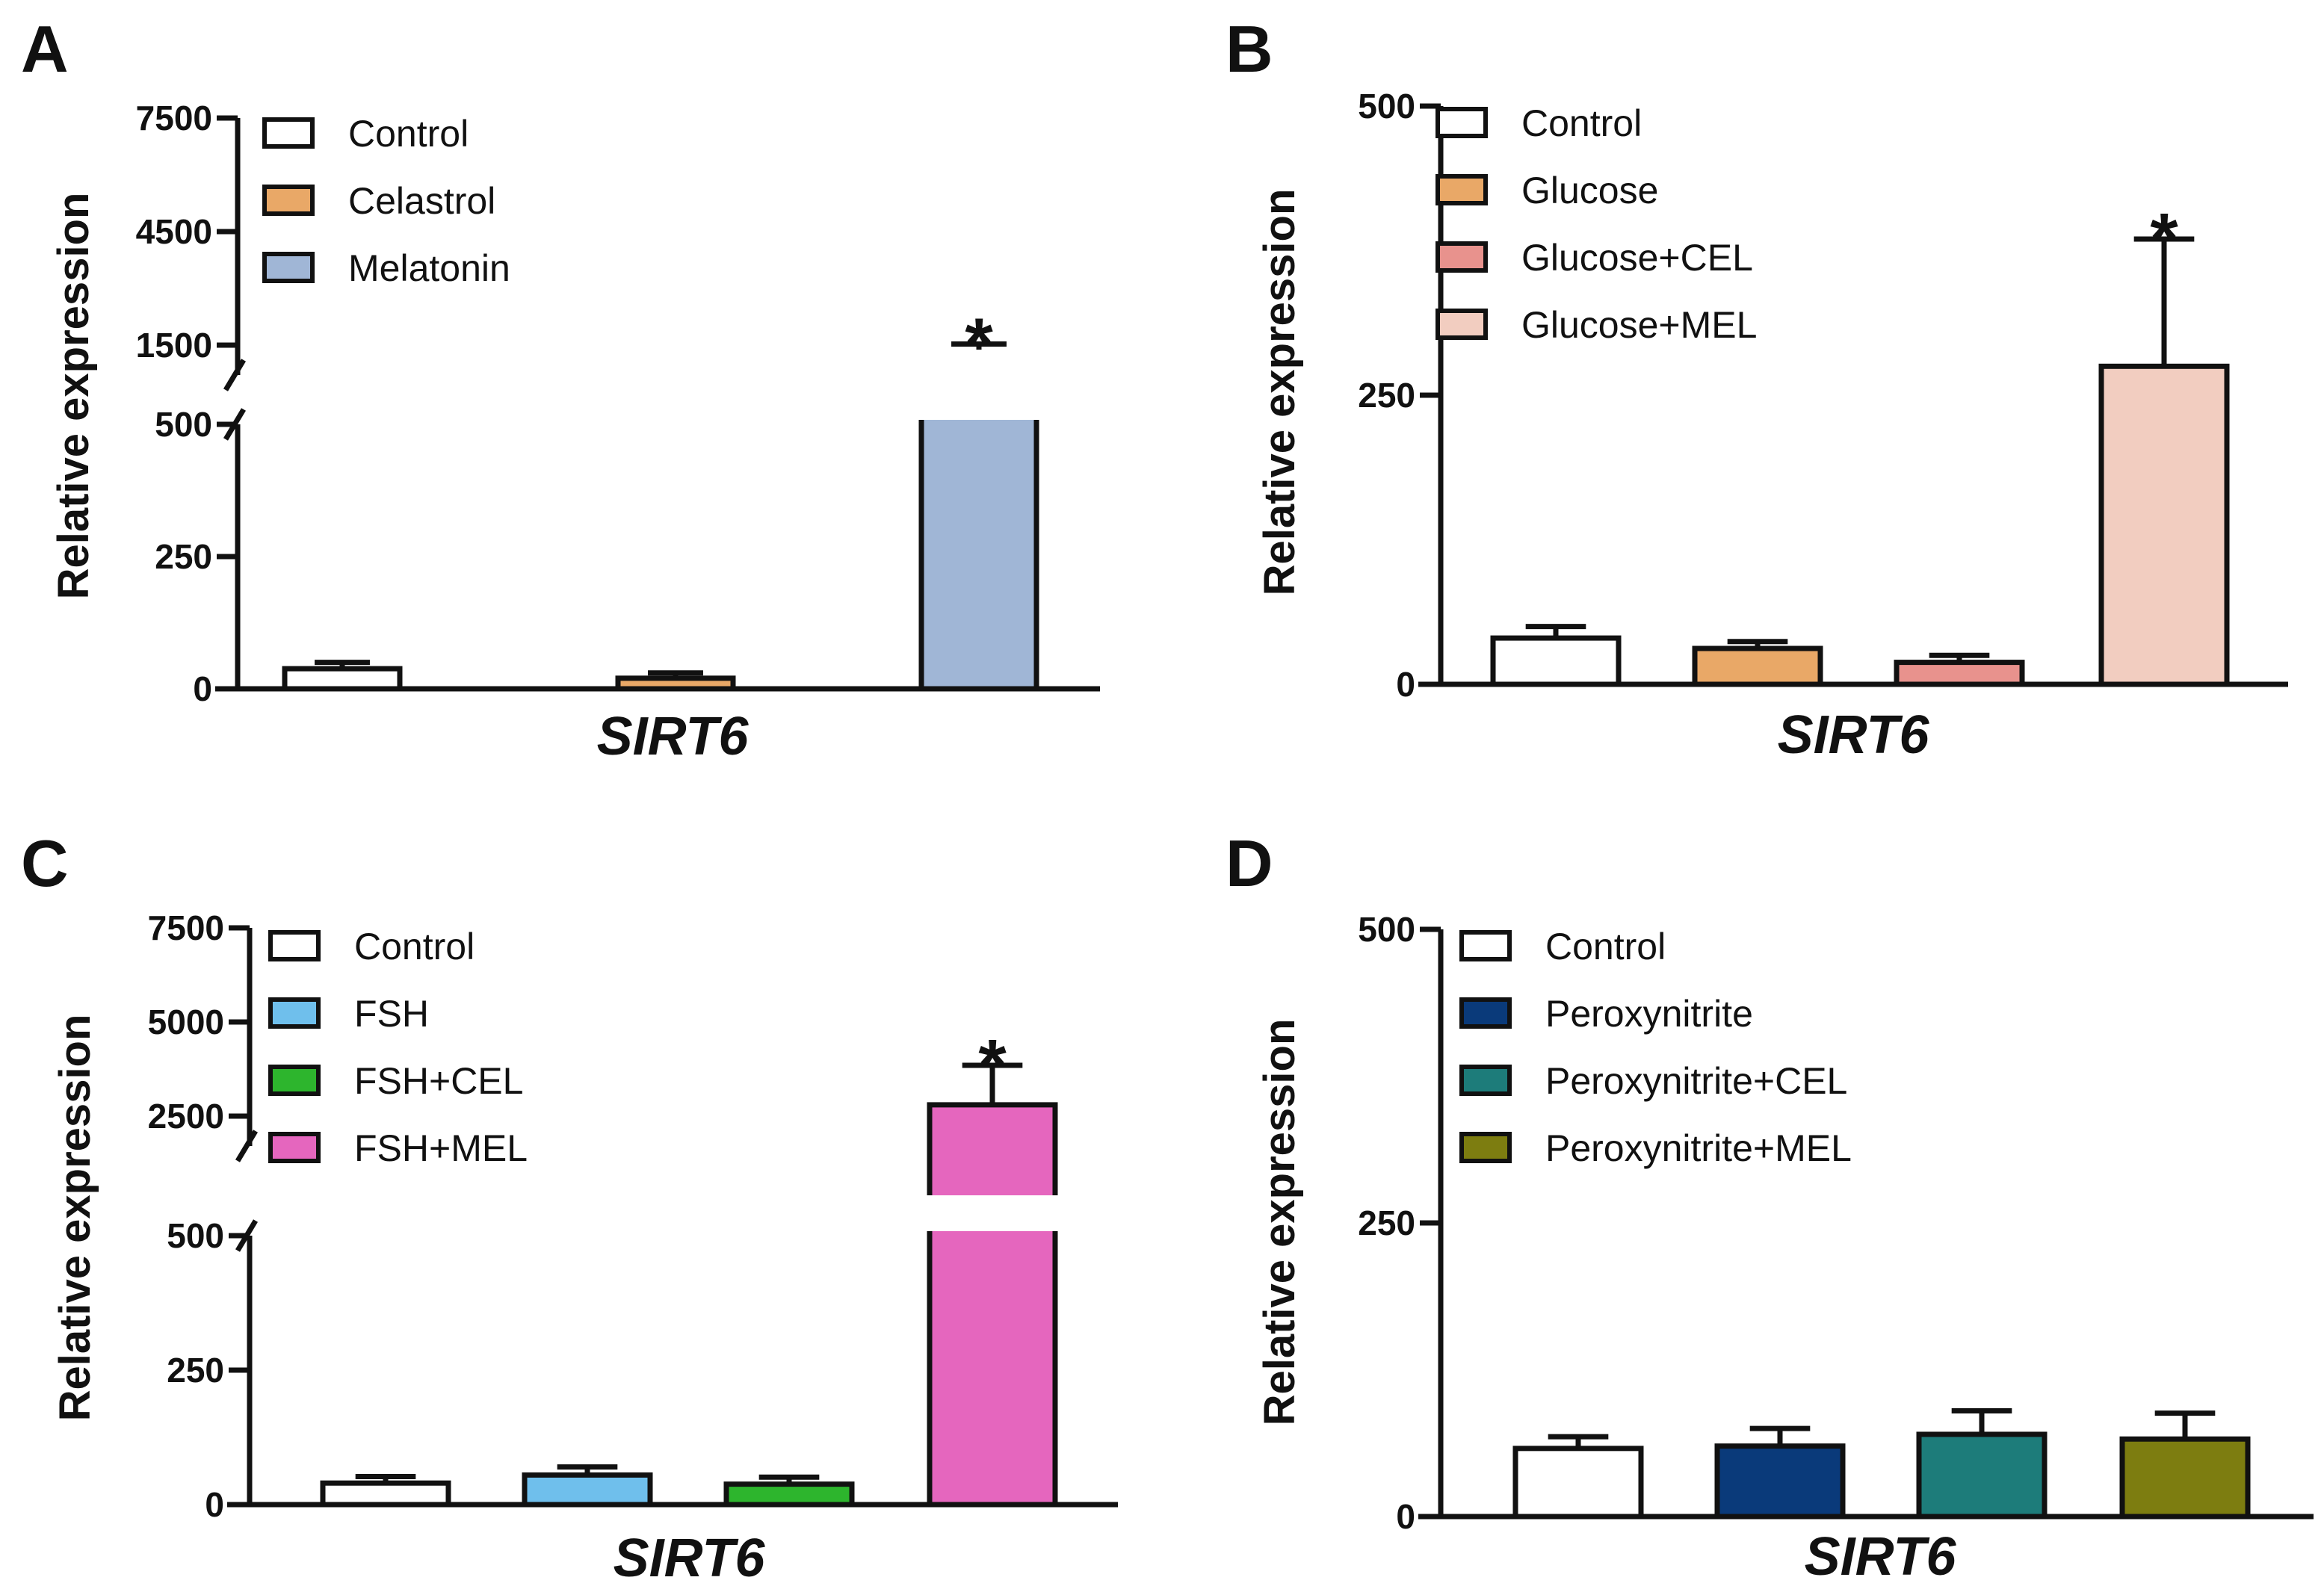 This screenshot has width=2324, height=1592. I want to click on bar-fsh, so click(587, 1490).